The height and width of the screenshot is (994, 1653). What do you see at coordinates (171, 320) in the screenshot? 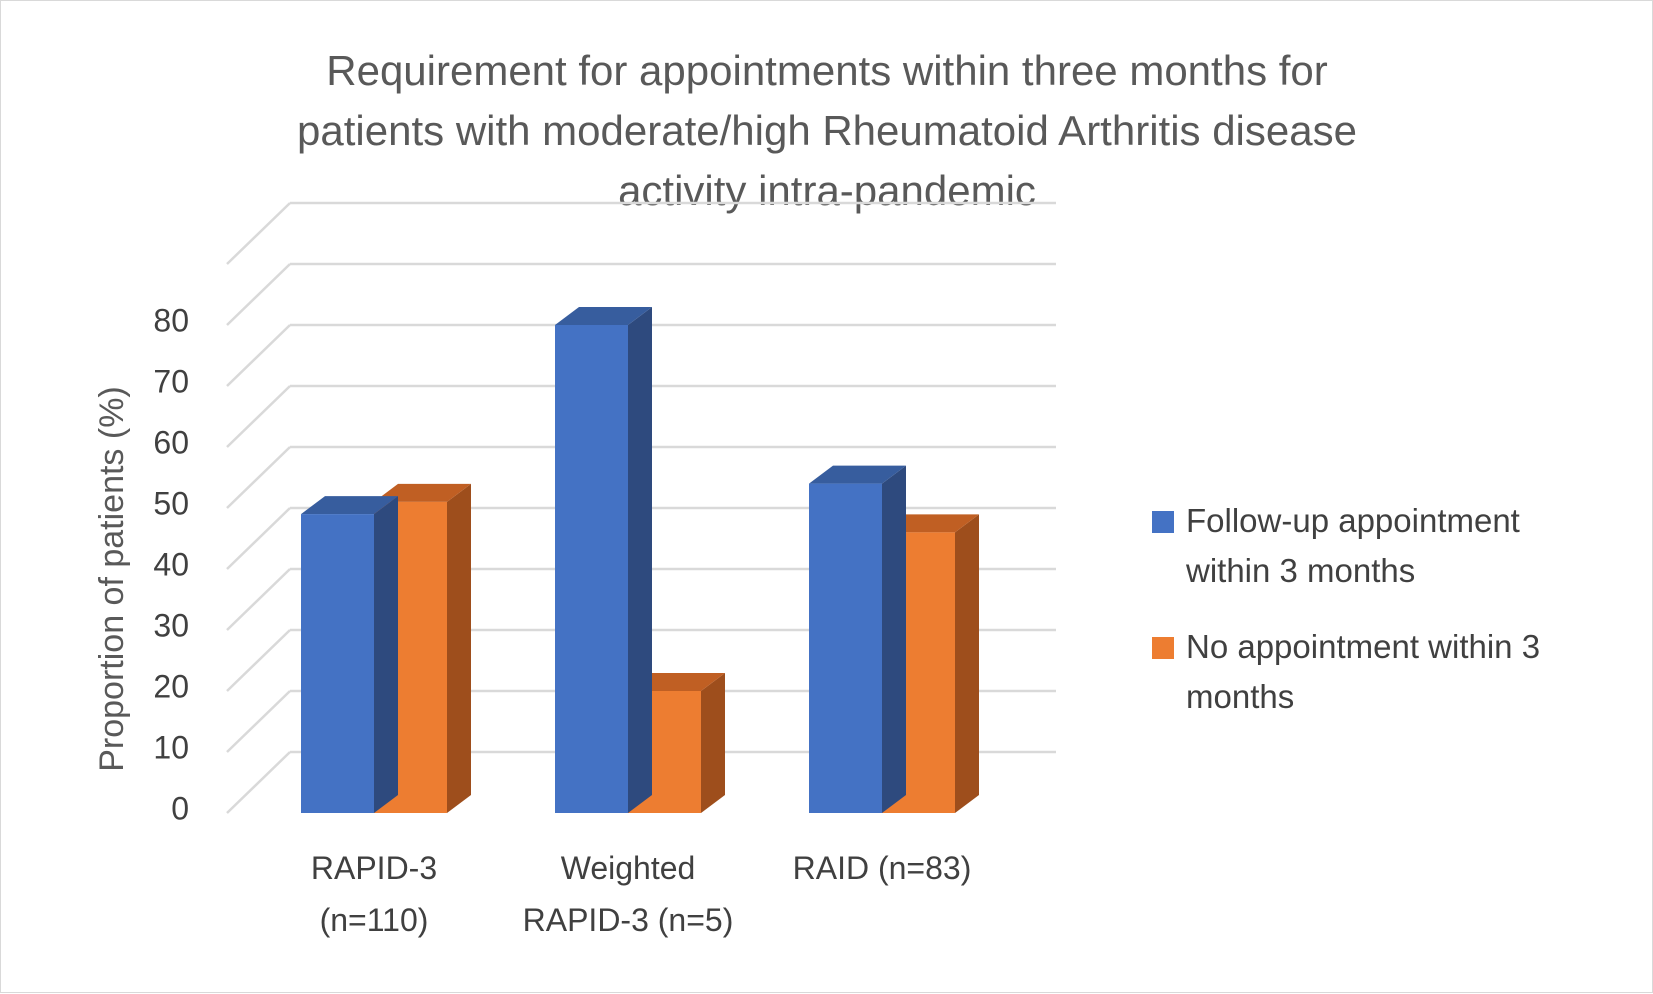
I see `y-tick-label: 80` at bounding box center [171, 320].